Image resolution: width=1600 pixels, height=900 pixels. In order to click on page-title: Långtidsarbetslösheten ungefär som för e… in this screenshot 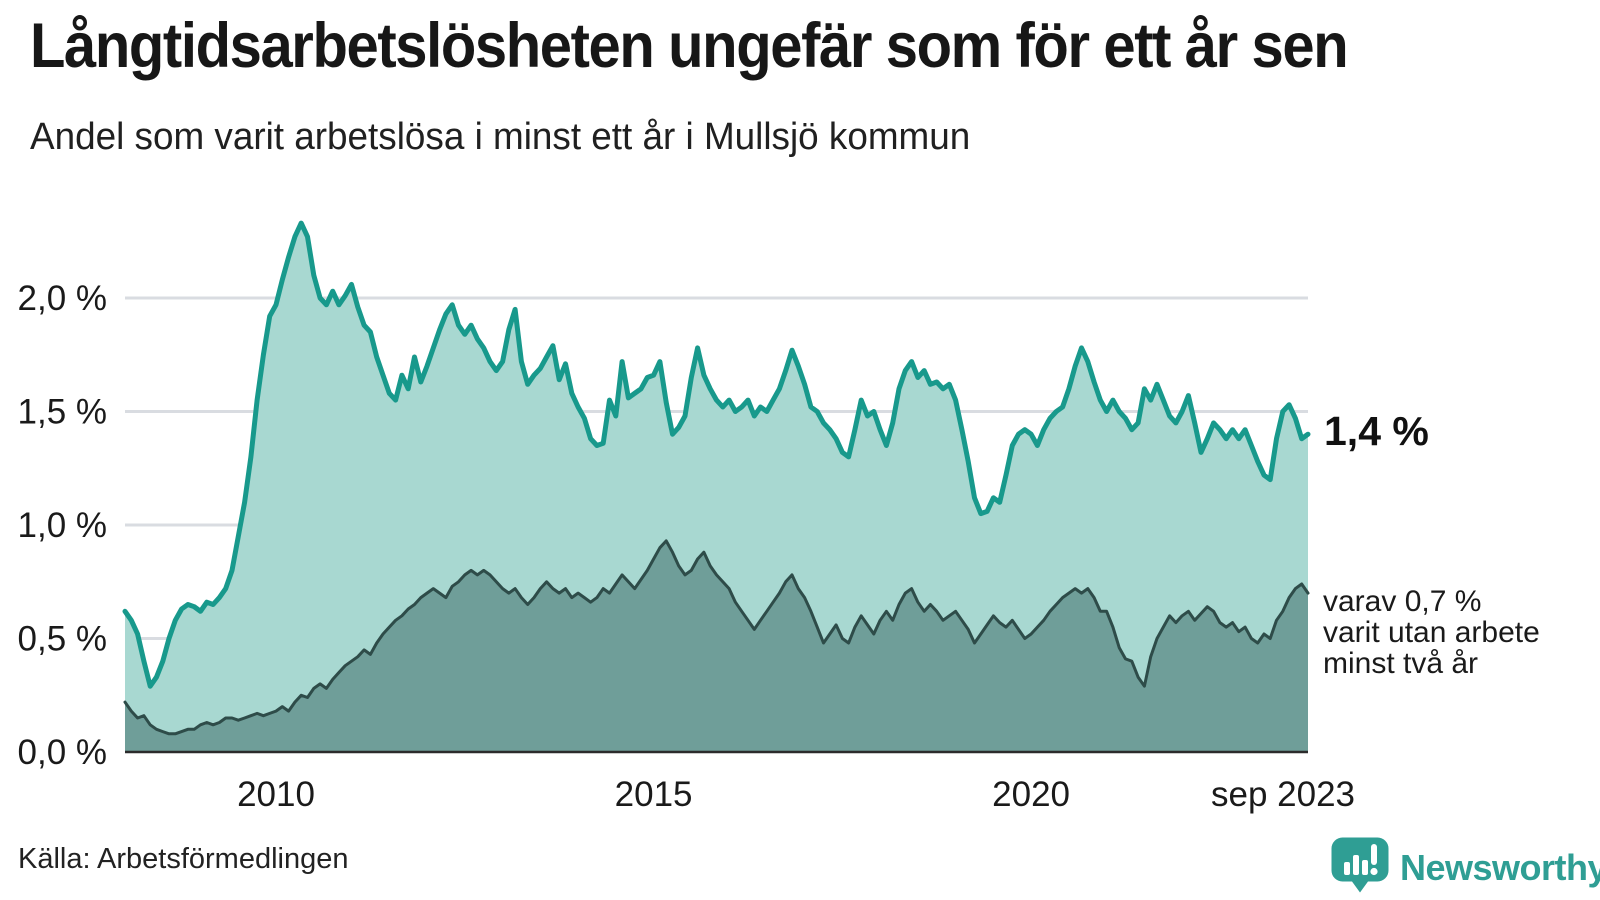, I will do `click(689, 46)`.